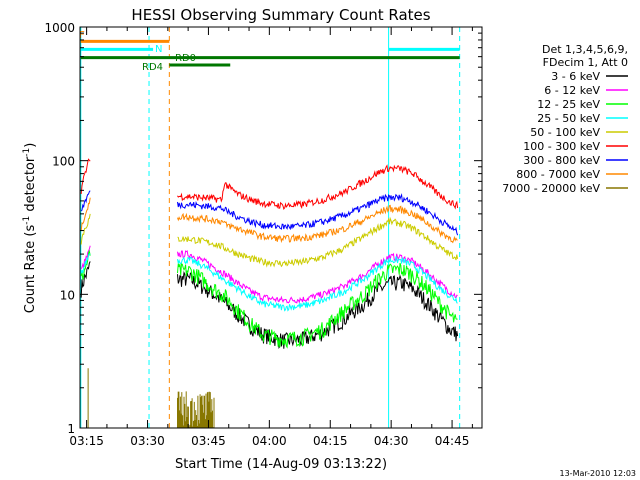  Describe the element at coordinates (63, 162) in the screenshot. I see `y-tick-label: 100` at that location.